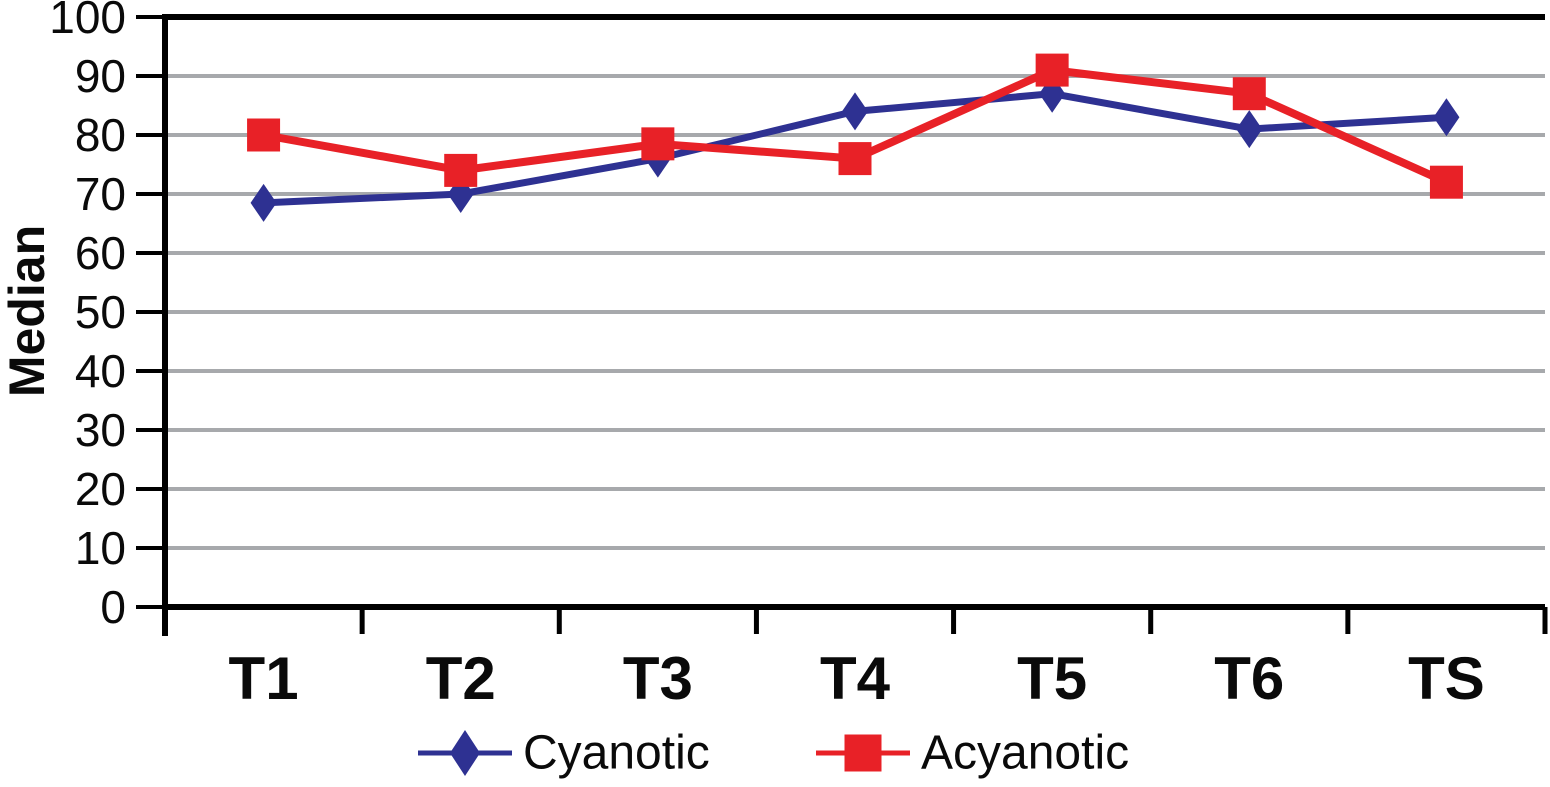 This screenshot has width=1550, height=787. Describe the element at coordinates (461, 678) in the screenshot. I see `x-category-label: T2` at that location.